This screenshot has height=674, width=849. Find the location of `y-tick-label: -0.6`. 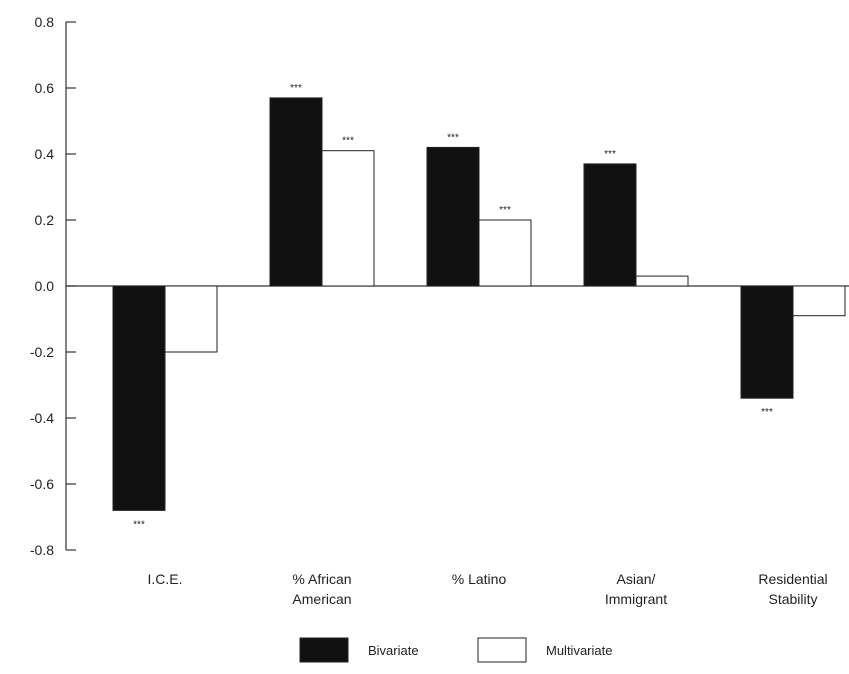

y-tick-label: -0.6 is located at coordinates (42, 484).